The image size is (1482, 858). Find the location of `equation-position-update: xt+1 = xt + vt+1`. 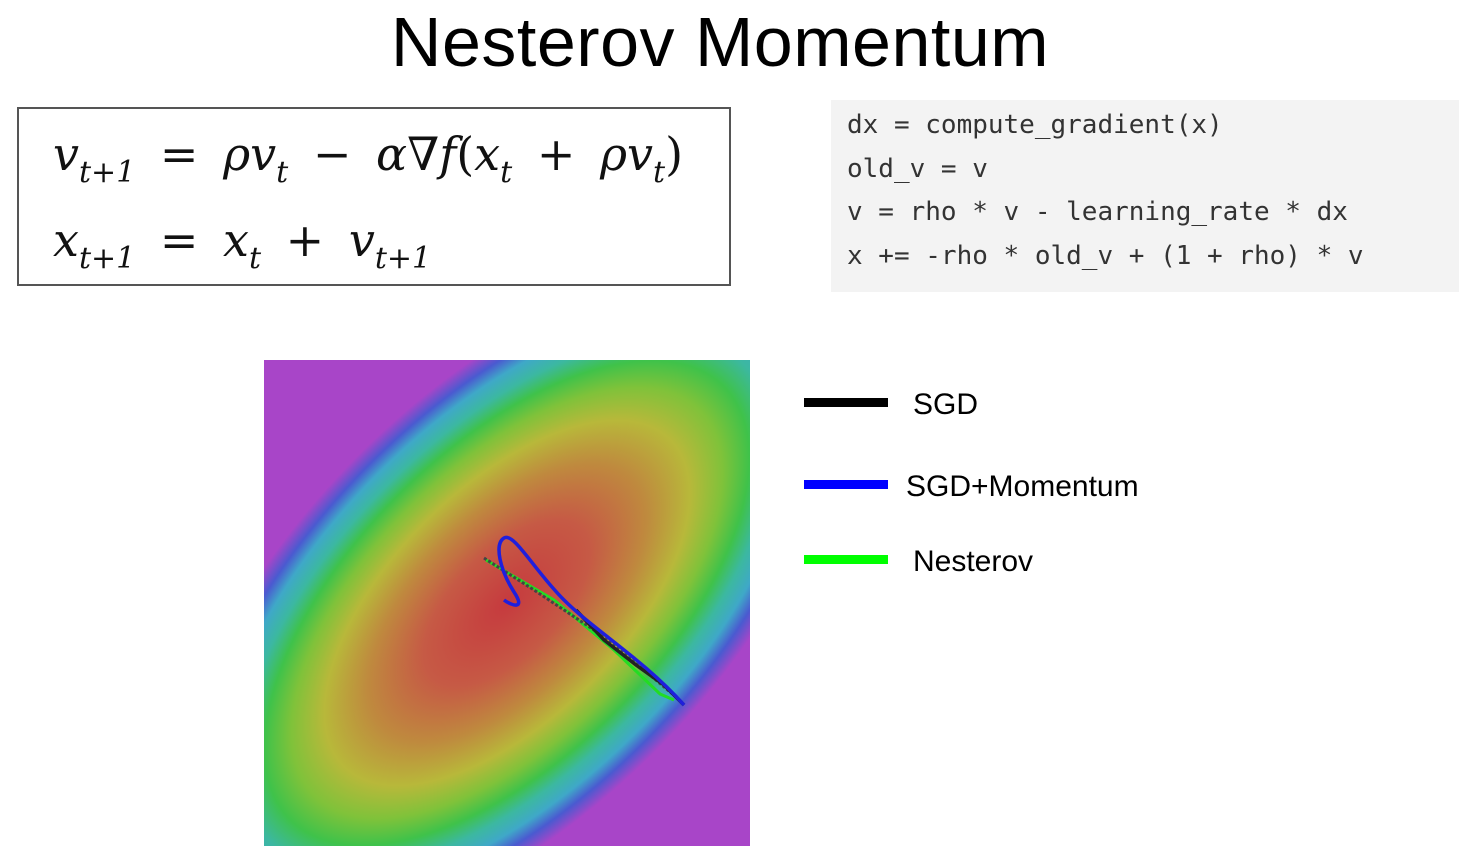

equation-position-update: xt+1 = xt + vt+1 is located at coordinates (242, 244).